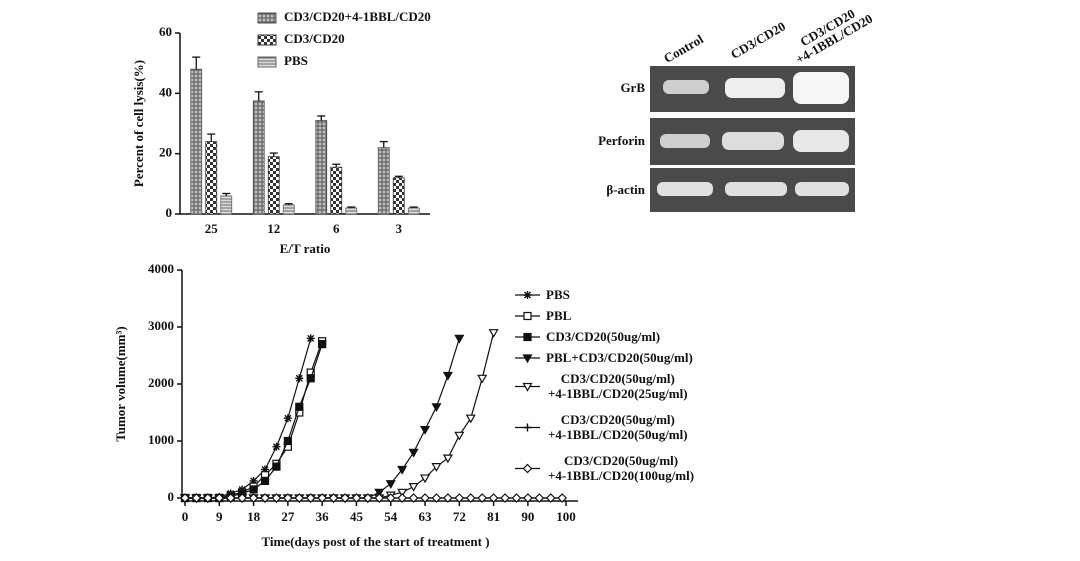 This screenshot has width=1080, height=561. I want to click on x-tick-label: 72, so click(459, 516).